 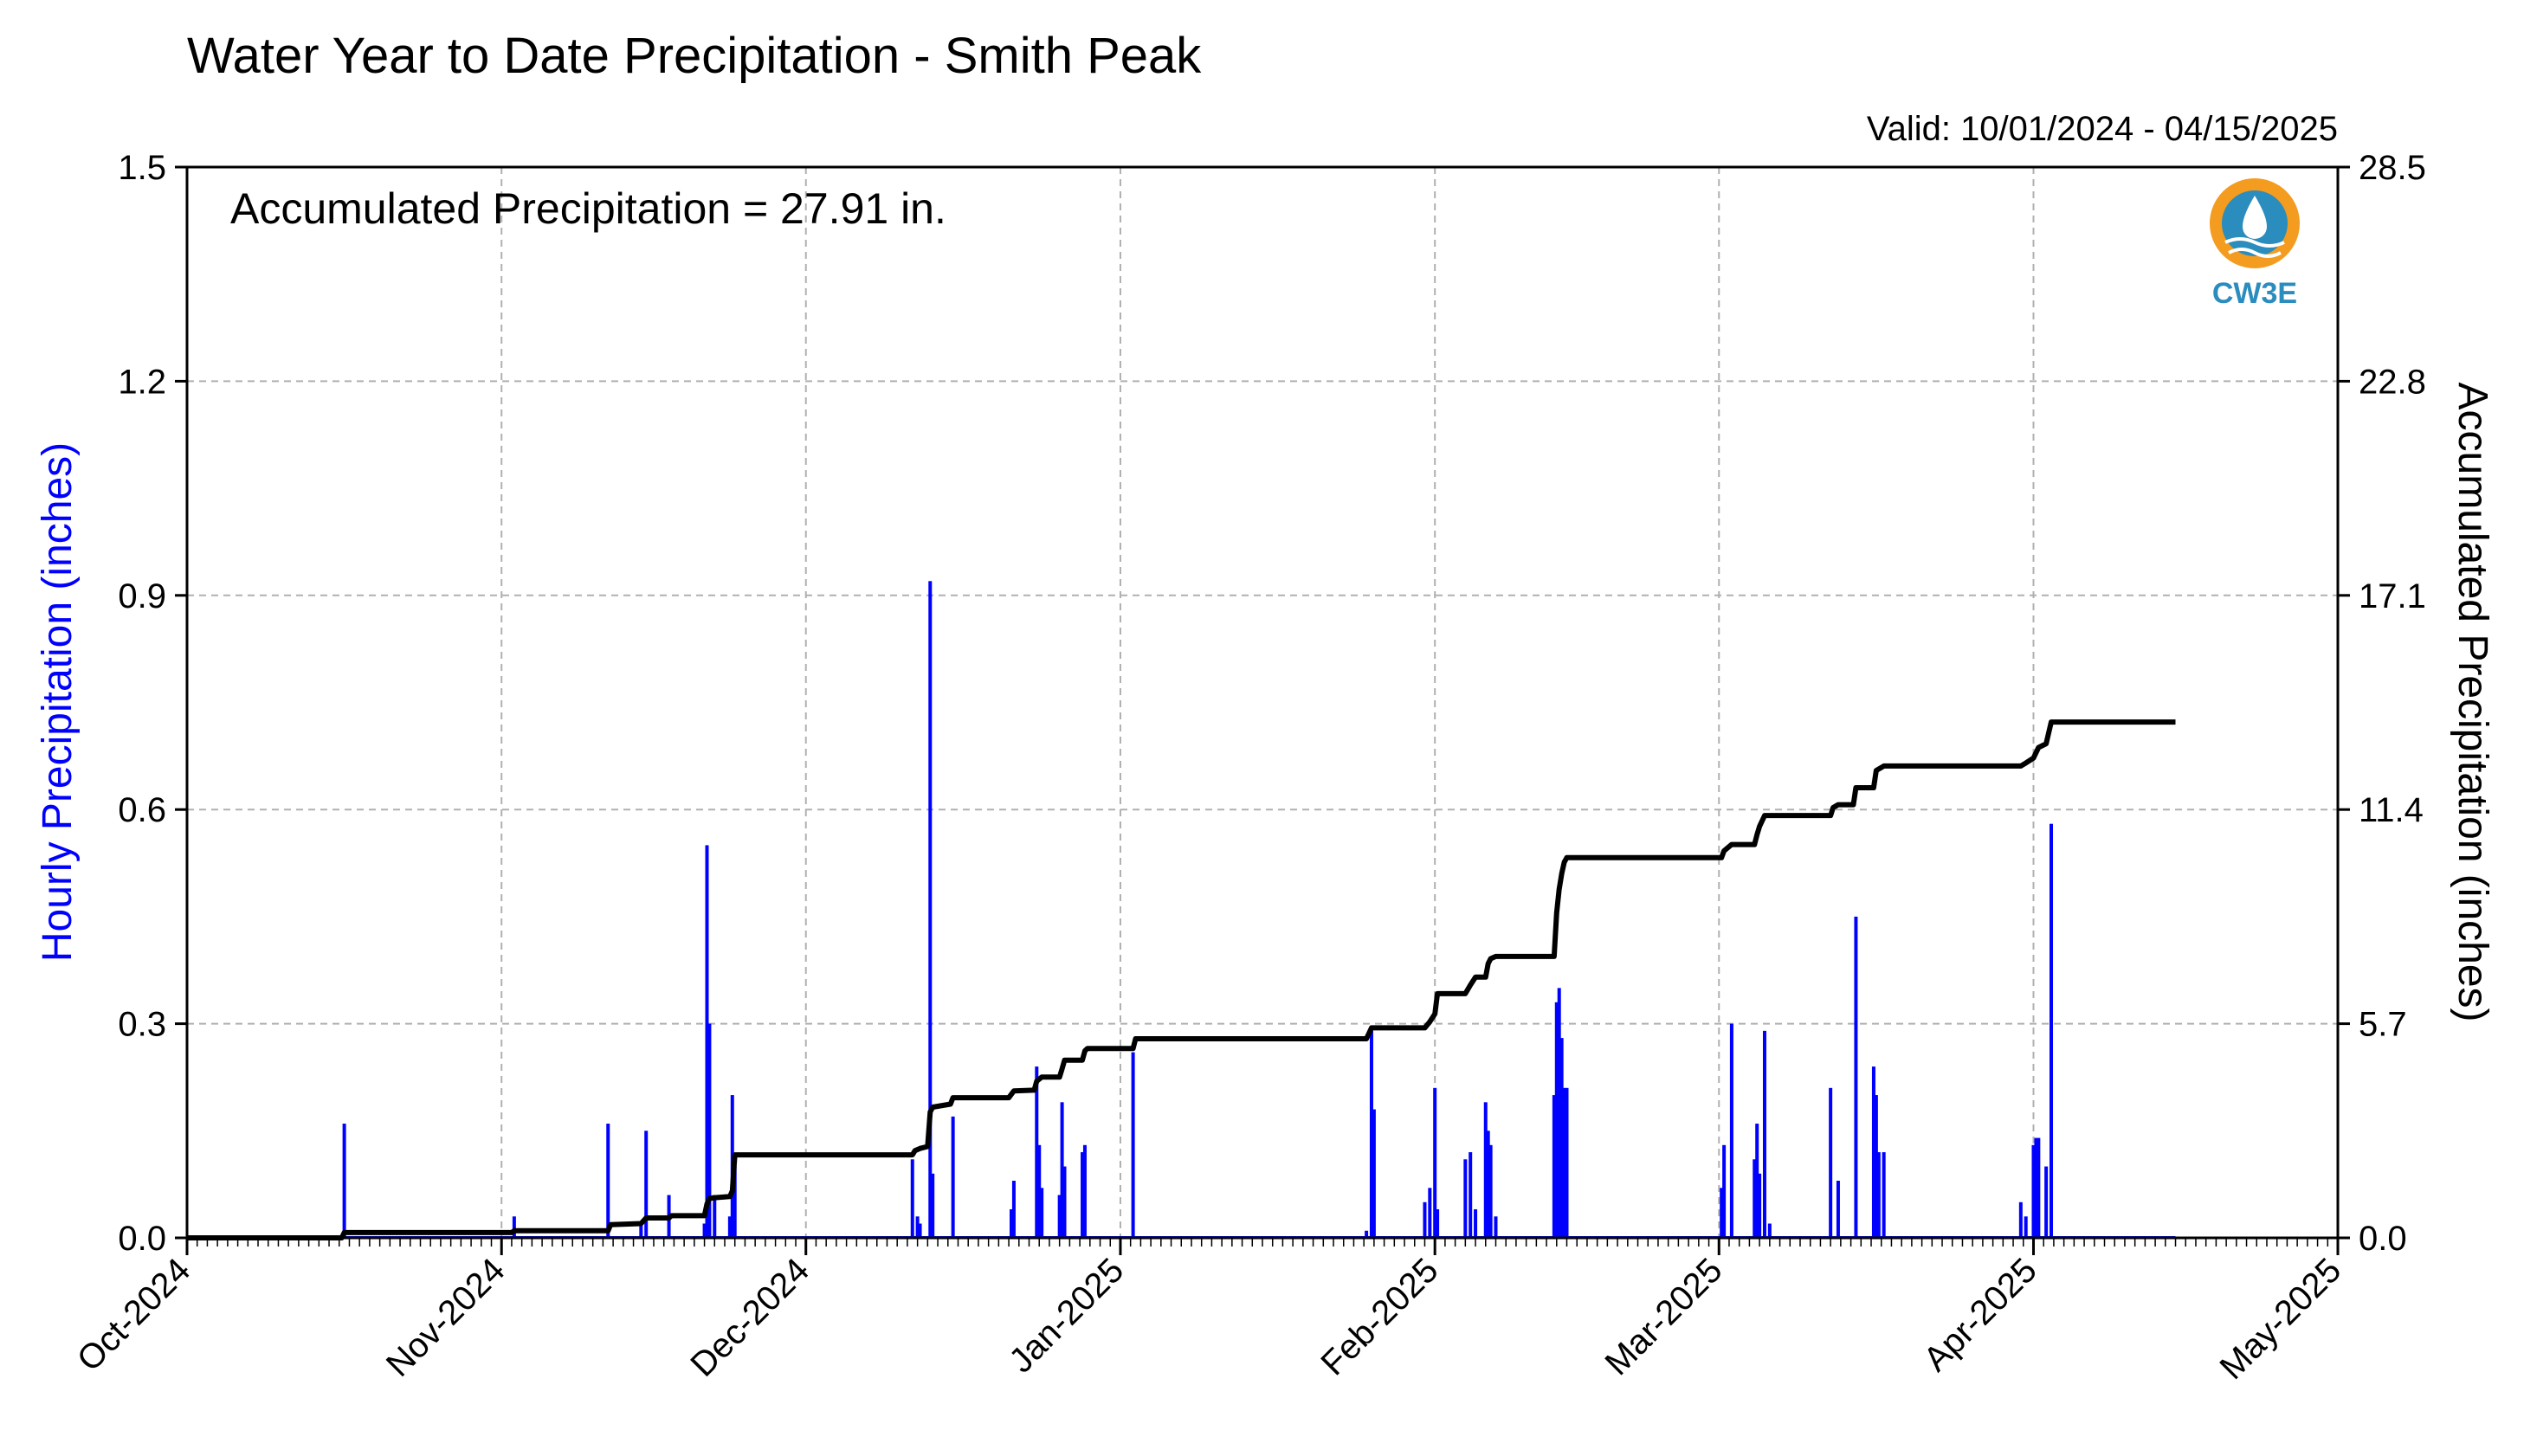 I want to click on left-axis-label: Hourly Precipitation (inches), so click(x=58, y=702).